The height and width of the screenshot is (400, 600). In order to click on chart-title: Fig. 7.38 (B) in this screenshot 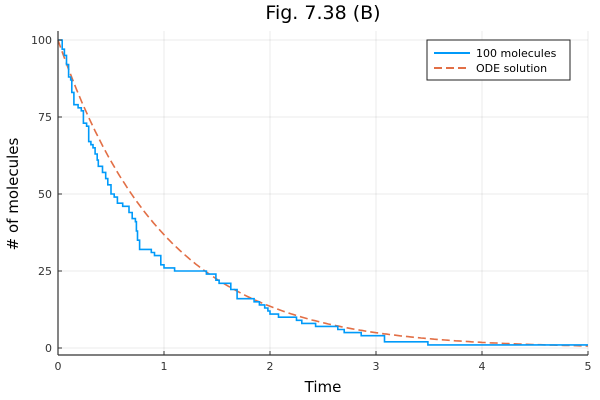, I will do `click(322, 13)`.